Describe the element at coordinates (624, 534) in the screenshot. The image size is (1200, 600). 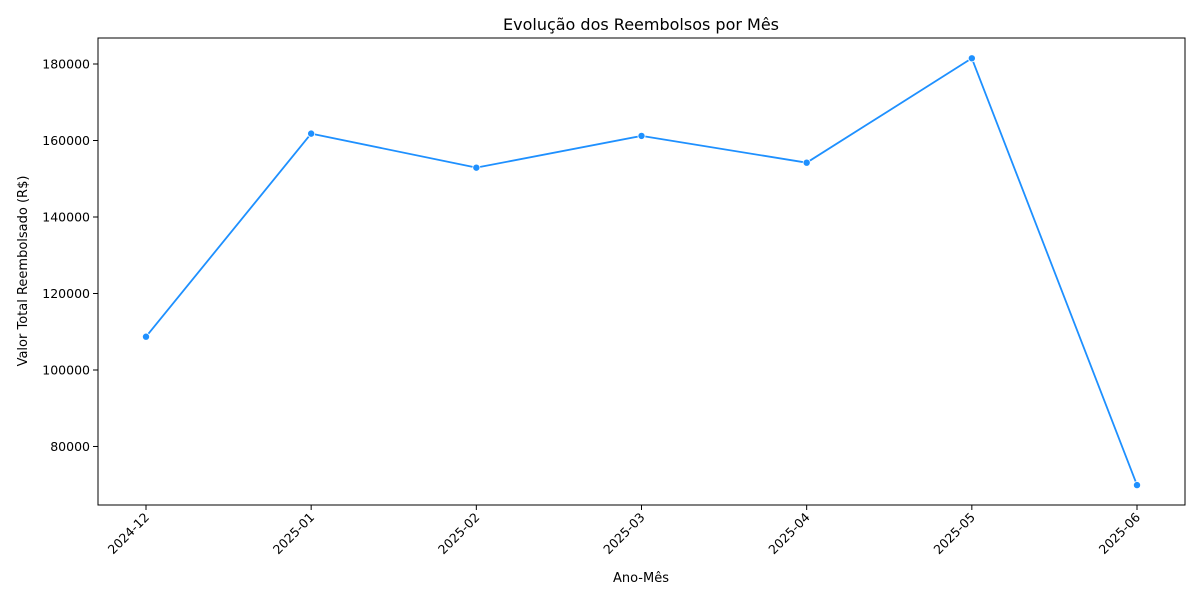
I see `x-tick-label: 2025-03` at that location.